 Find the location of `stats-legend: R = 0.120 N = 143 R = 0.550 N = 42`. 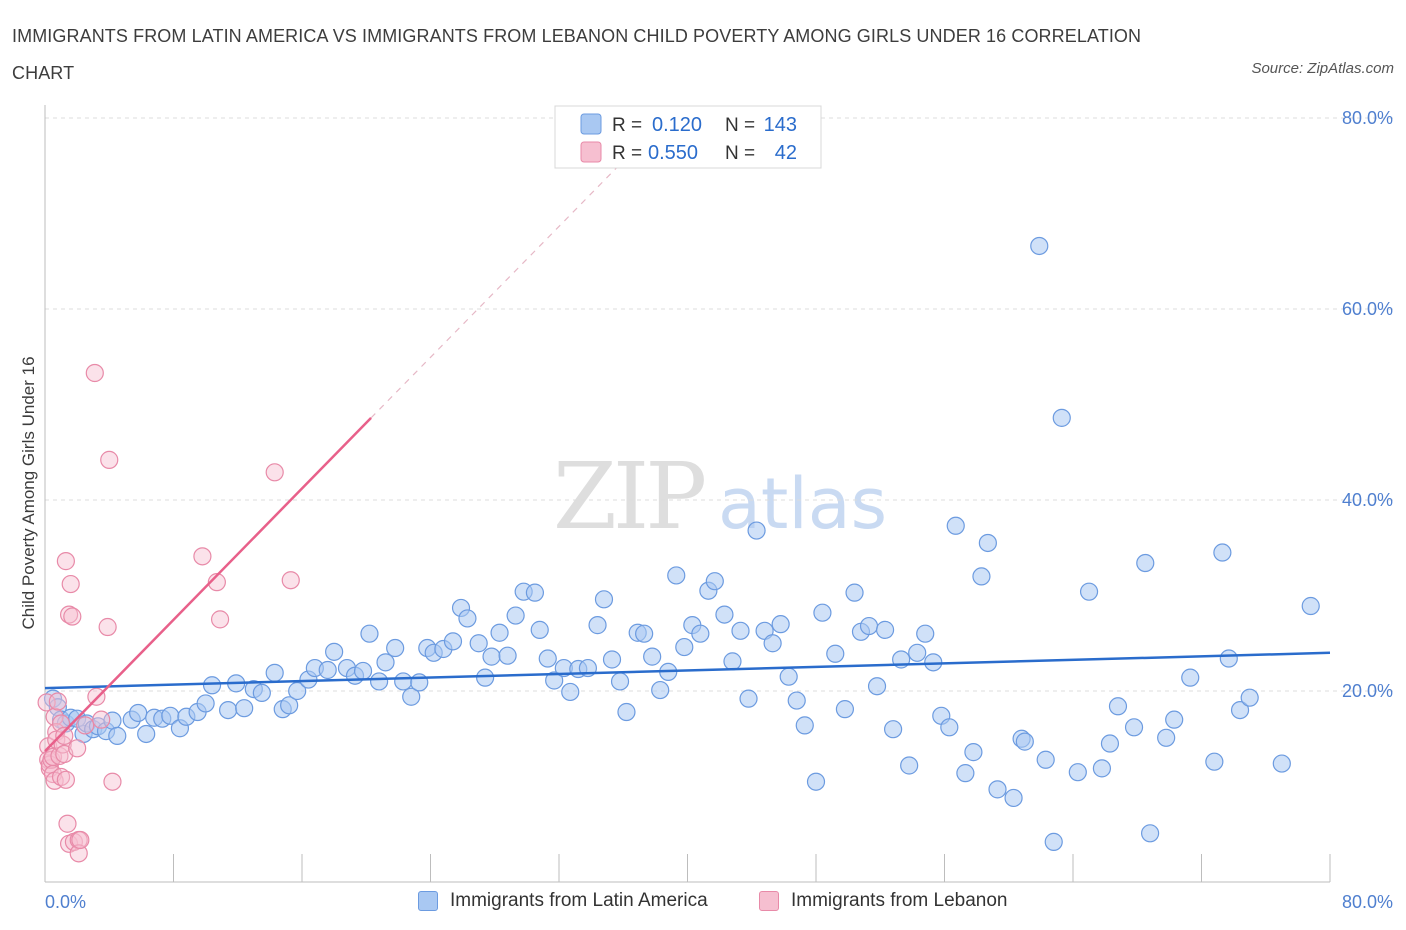

stats-legend: R = 0.120 N = 143 R = 0.550 N = 42 is located at coordinates (688, 137).